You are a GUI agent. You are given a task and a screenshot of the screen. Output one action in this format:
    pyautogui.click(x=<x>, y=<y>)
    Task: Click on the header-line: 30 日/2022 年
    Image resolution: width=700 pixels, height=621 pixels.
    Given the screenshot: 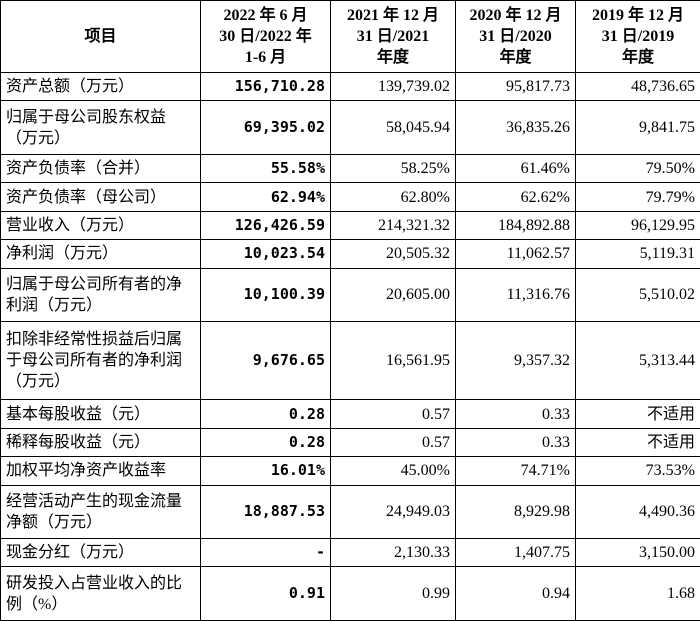 What is the action you would take?
    pyautogui.click(x=265, y=36)
    